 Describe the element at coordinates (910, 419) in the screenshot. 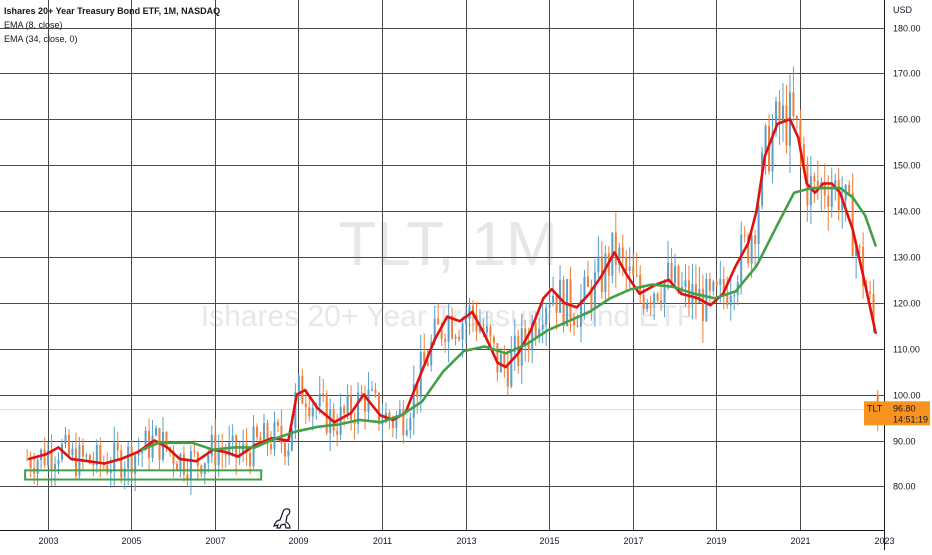

I see `price-tag-countdown: 14:51:19` at that location.